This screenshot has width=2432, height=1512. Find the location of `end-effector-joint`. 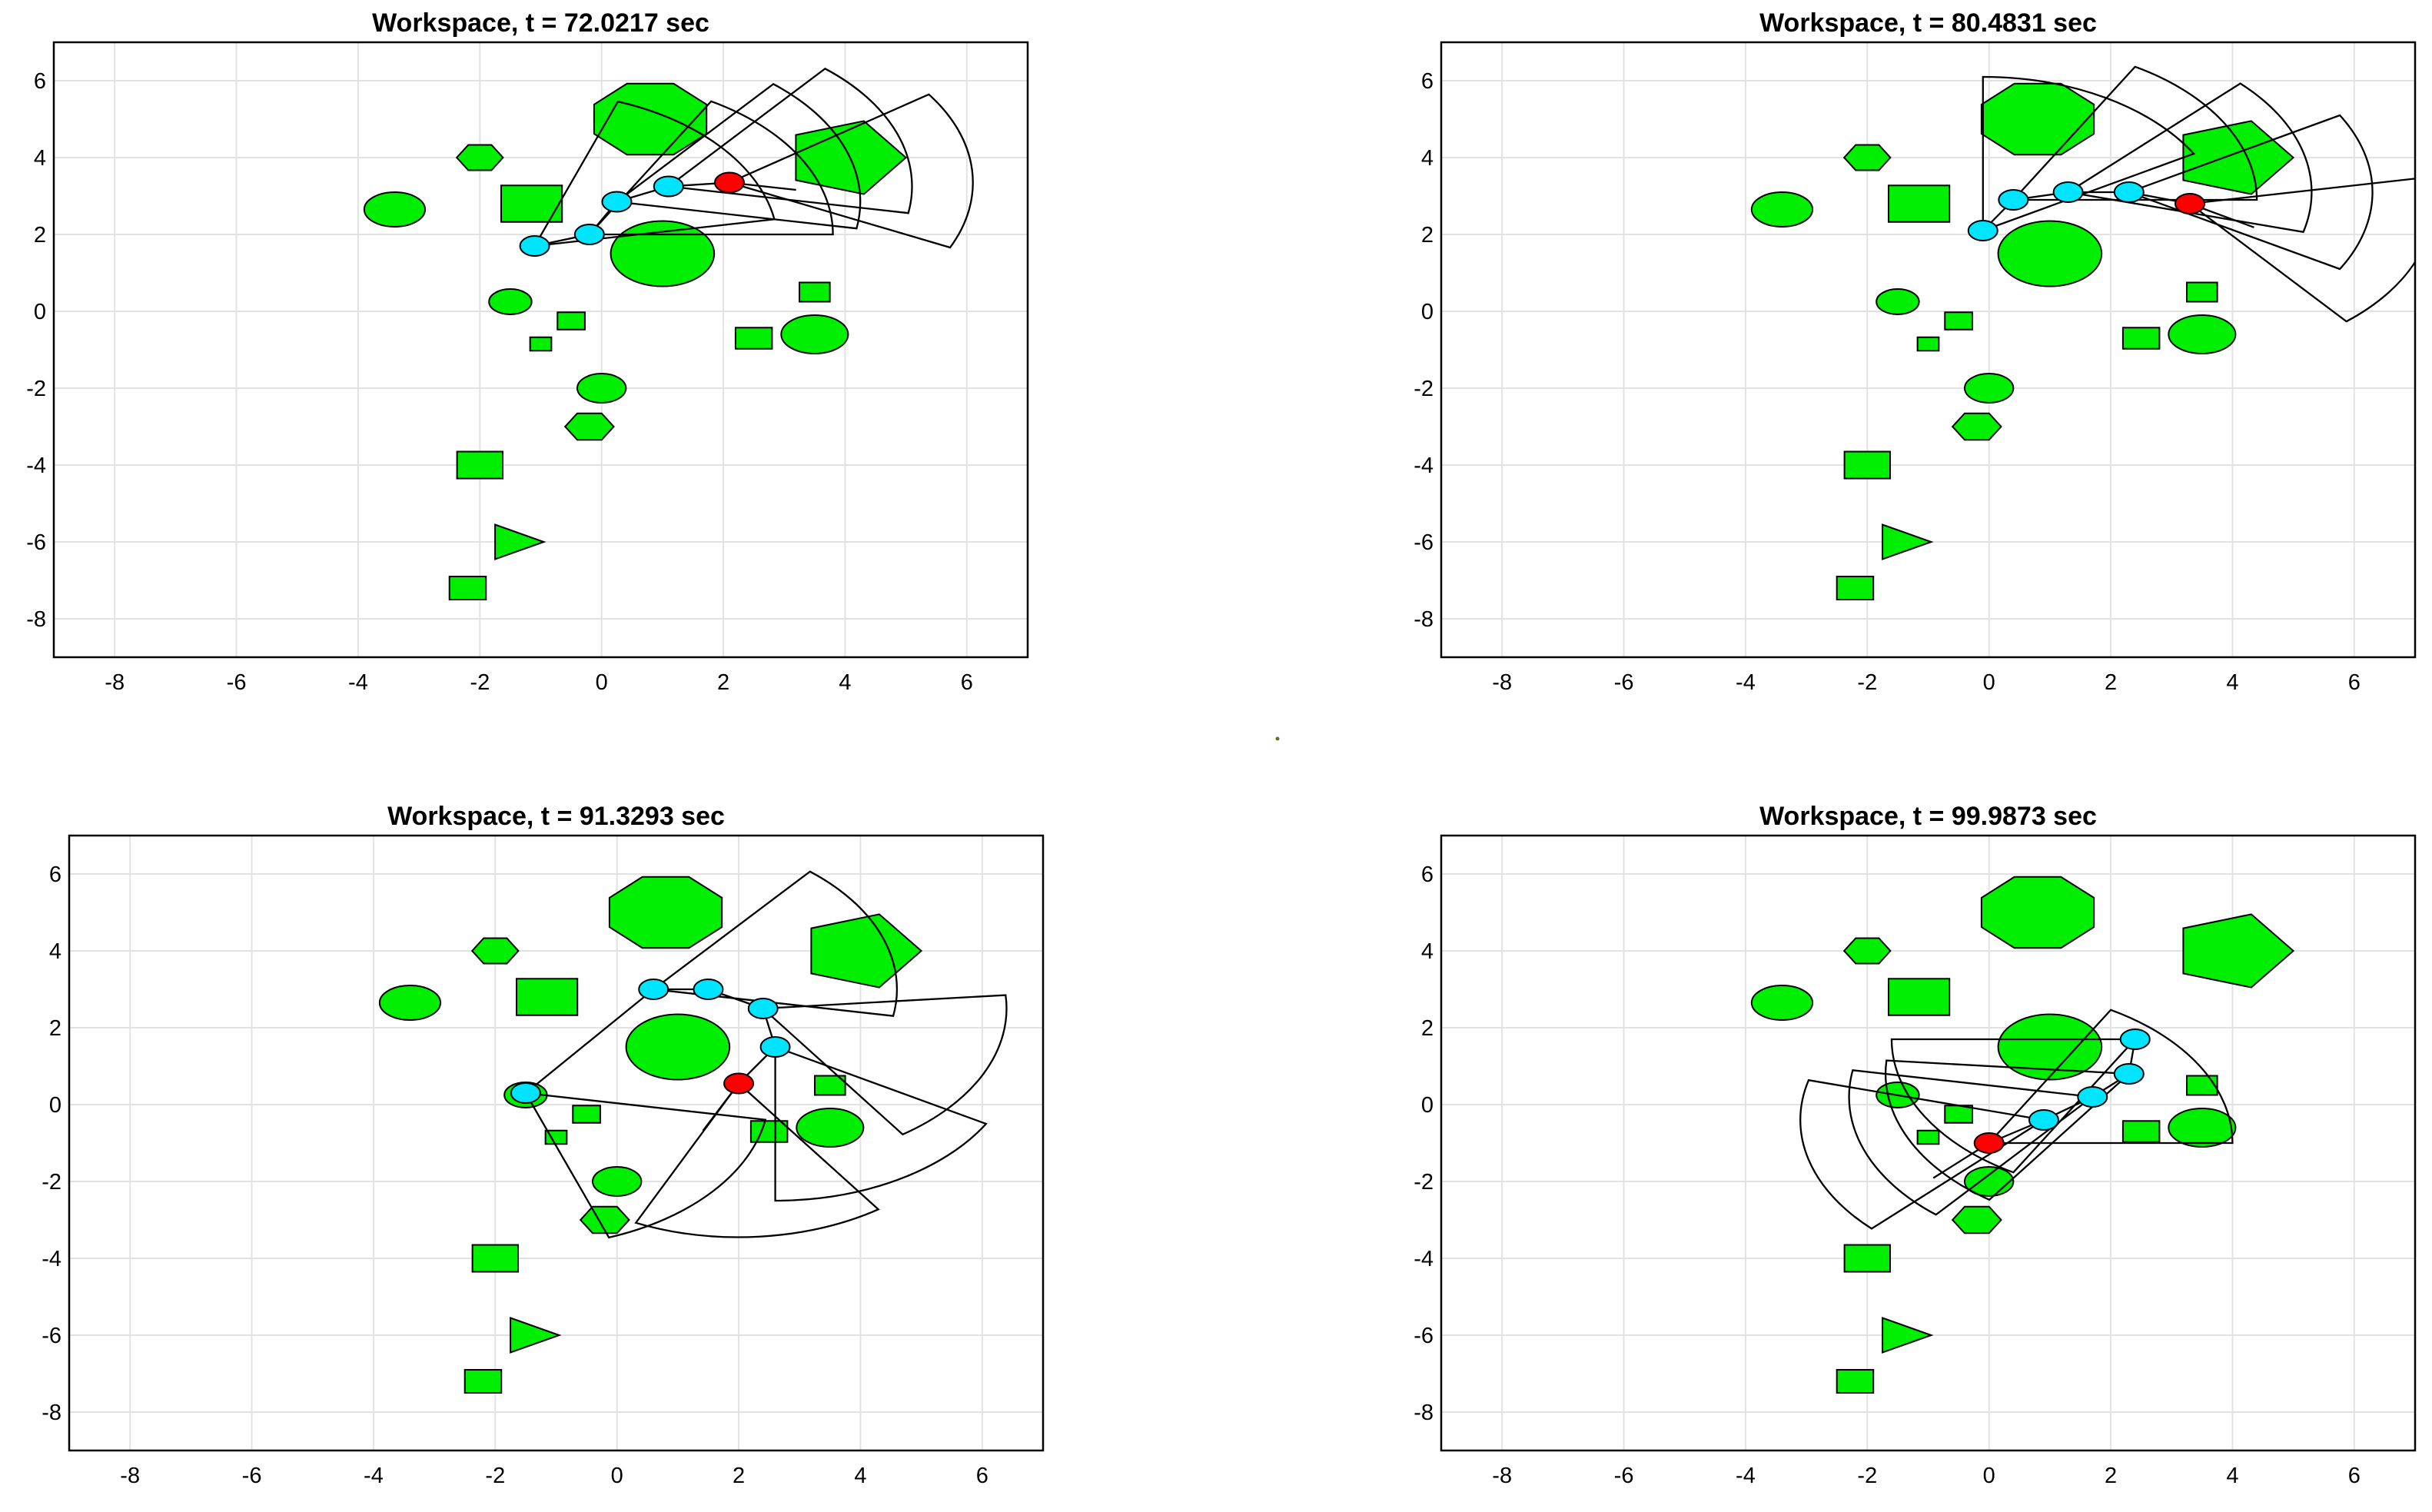

end-effector-joint is located at coordinates (729, 182).